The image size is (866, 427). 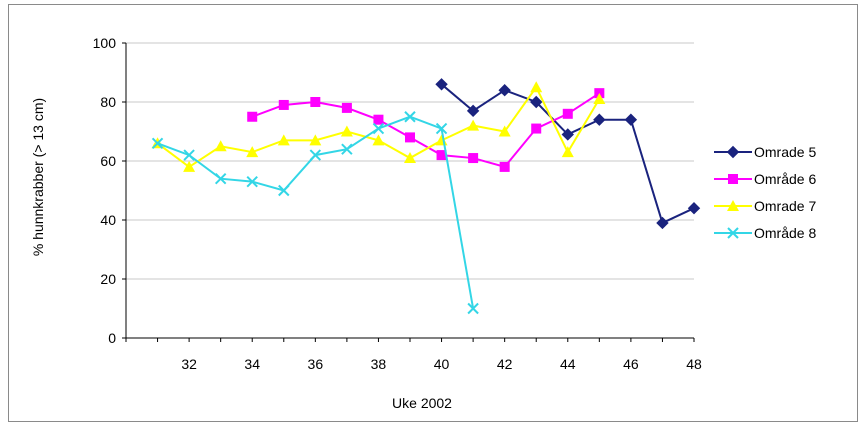 What do you see at coordinates (694, 364) in the screenshot?
I see `x-tick-label: 48` at bounding box center [694, 364].